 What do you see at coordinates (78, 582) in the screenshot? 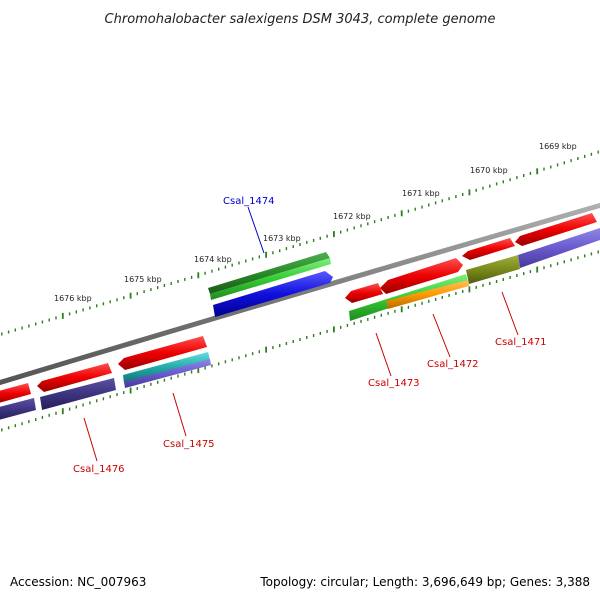
I see `accession-text: Accession: NC_007963` at bounding box center [78, 582].